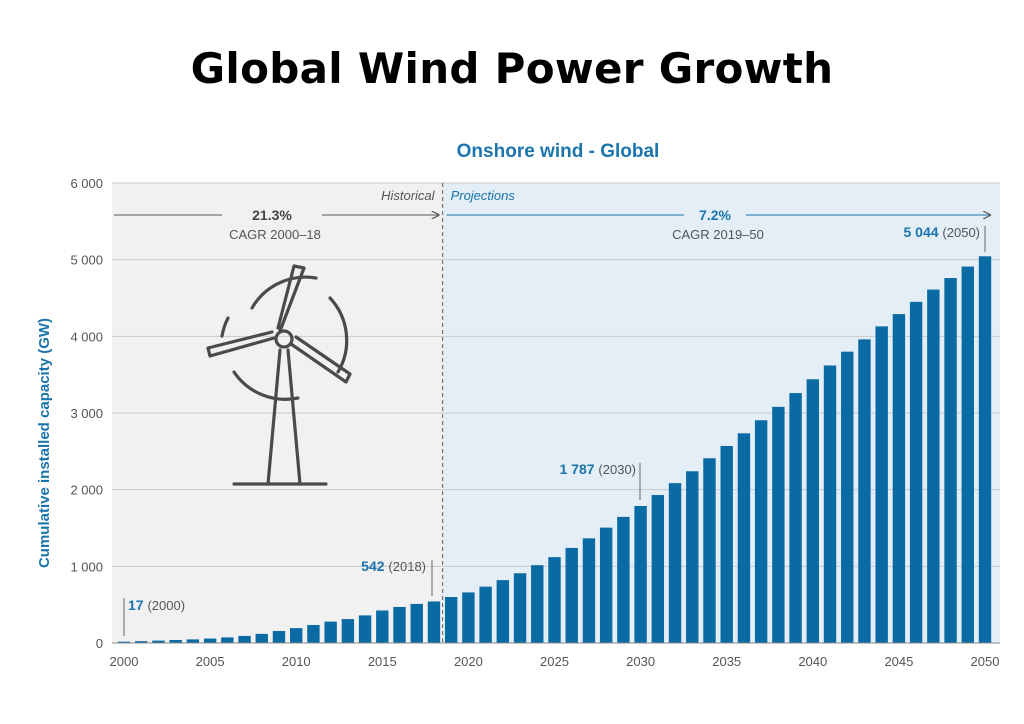  What do you see at coordinates (961, 232) in the screenshot?
I see `annotation-year: (2050)` at bounding box center [961, 232].